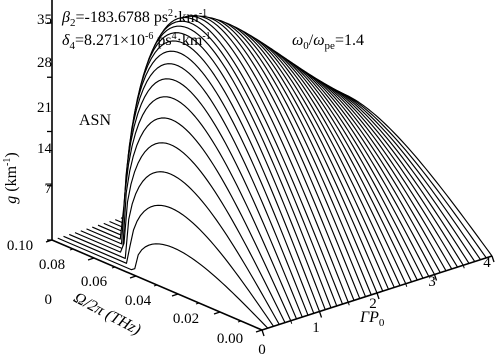  Describe the element at coordinates (138, 301) in the screenshot. I see `y-tick-label: 0.04` at that location.